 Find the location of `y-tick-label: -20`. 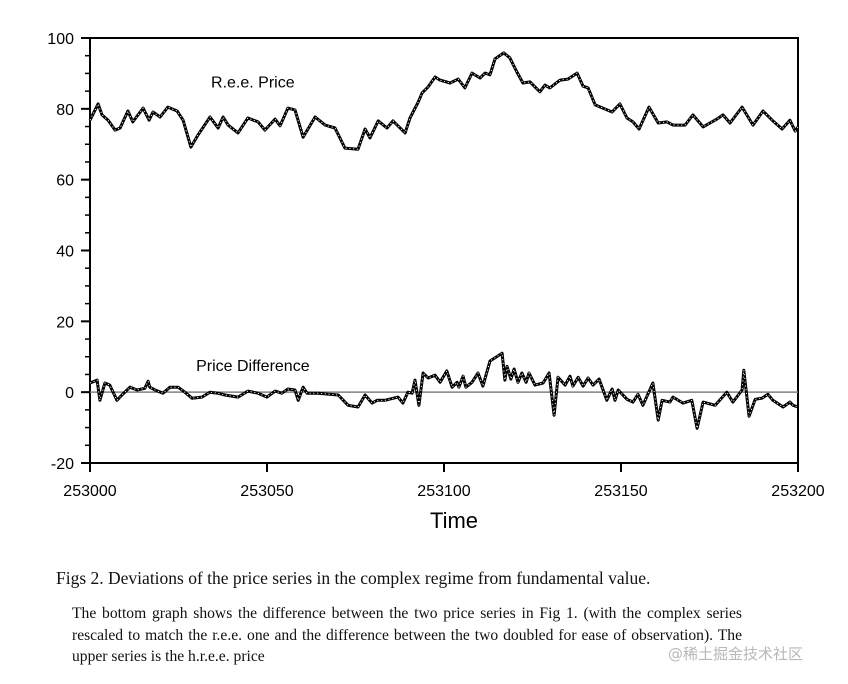

y-tick-label: -20 is located at coordinates (62, 464).